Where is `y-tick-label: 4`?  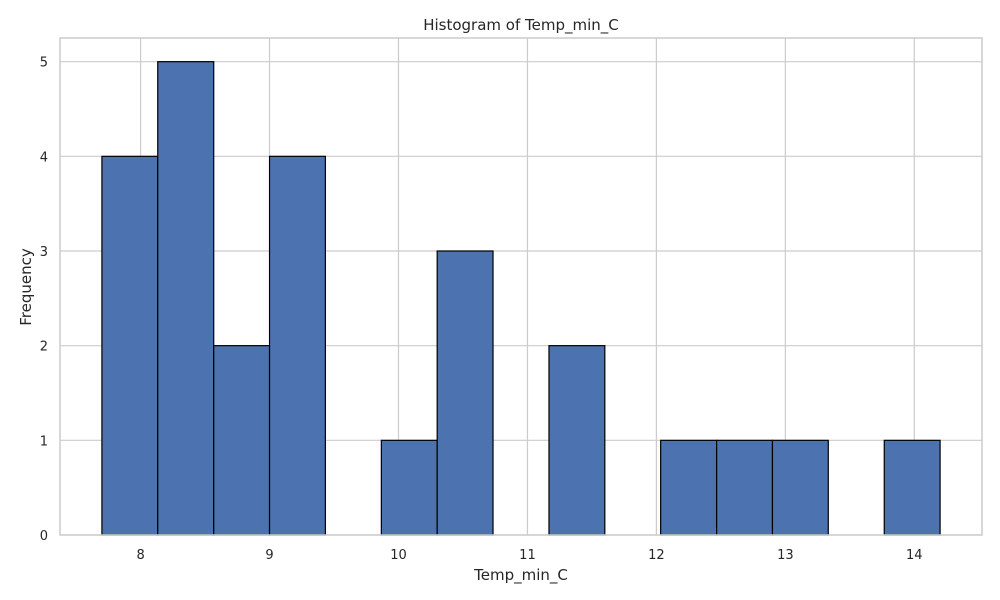
y-tick-label: 4 is located at coordinates (44, 157).